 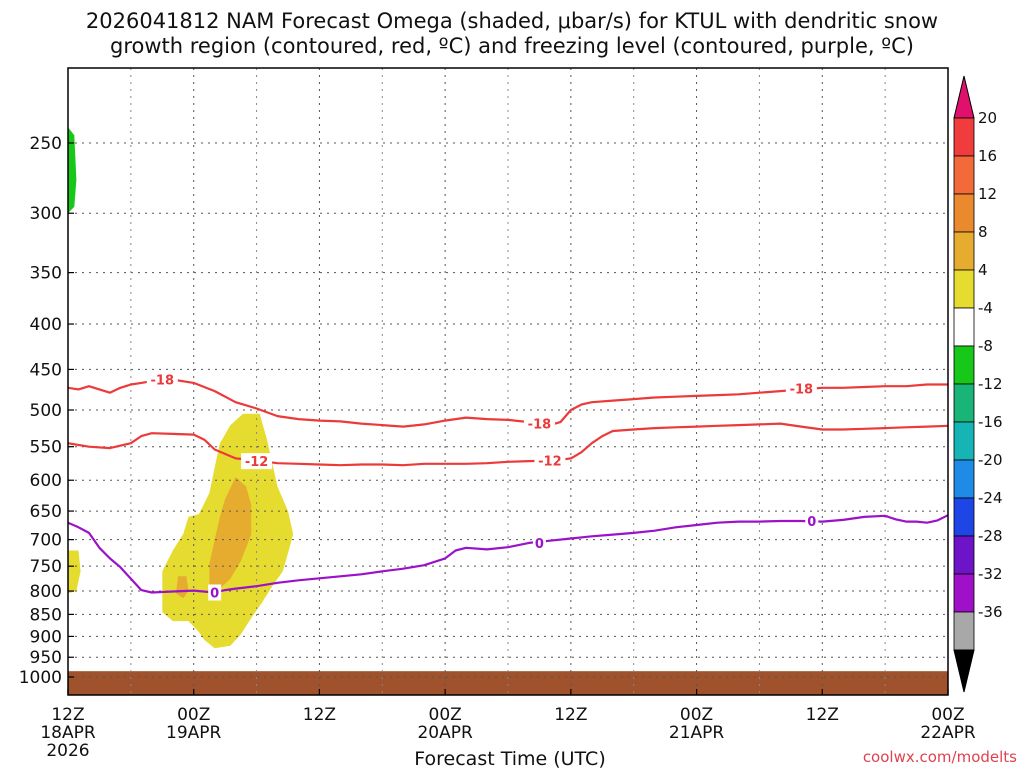 I want to click on colorbar-label-5: 4, so click(x=983, y=270).